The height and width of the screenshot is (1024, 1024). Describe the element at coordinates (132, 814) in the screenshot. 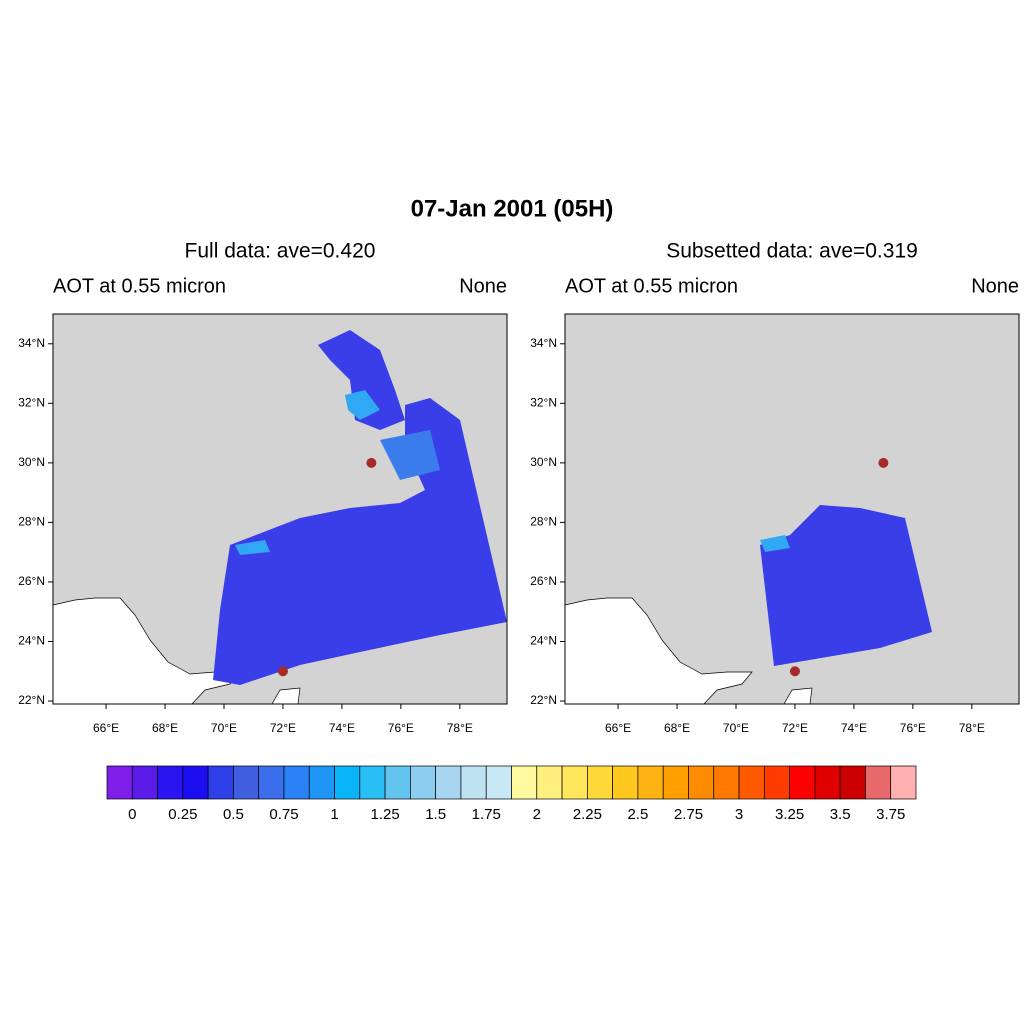

I see `colorbar-label: 0` at that location.